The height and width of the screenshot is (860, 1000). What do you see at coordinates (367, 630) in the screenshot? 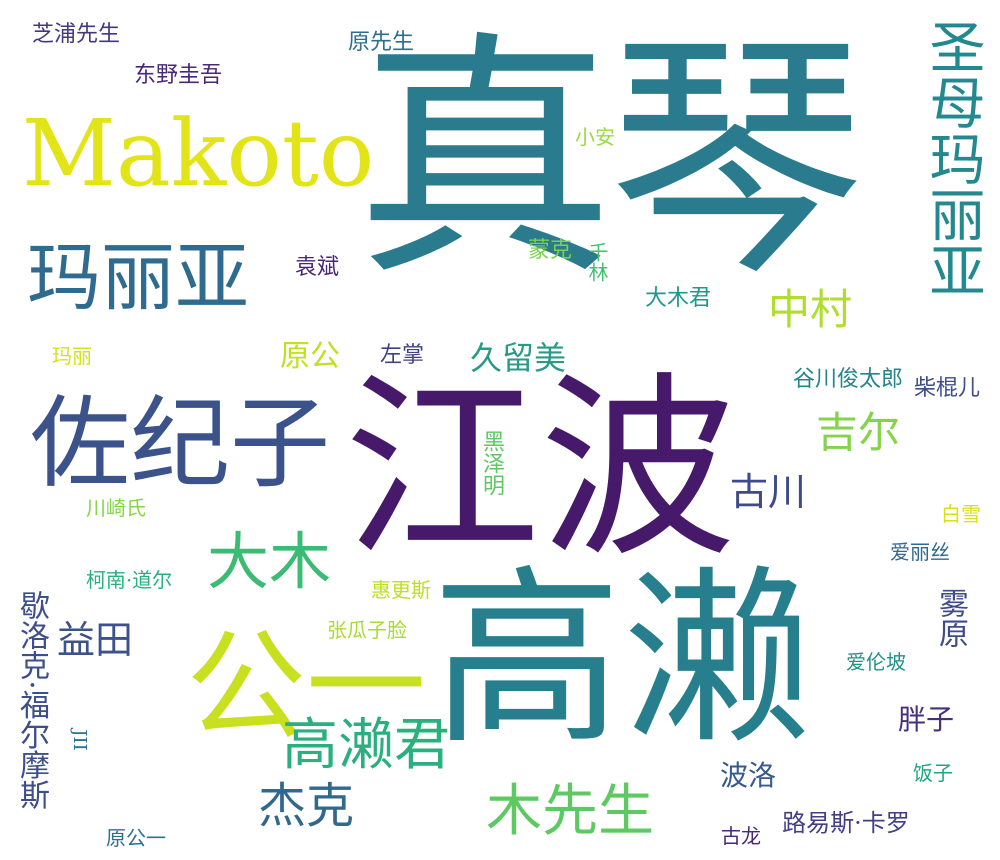
I see `word-zhang-guazilian: 张瓜子脸` at bounding box center [367, 630].